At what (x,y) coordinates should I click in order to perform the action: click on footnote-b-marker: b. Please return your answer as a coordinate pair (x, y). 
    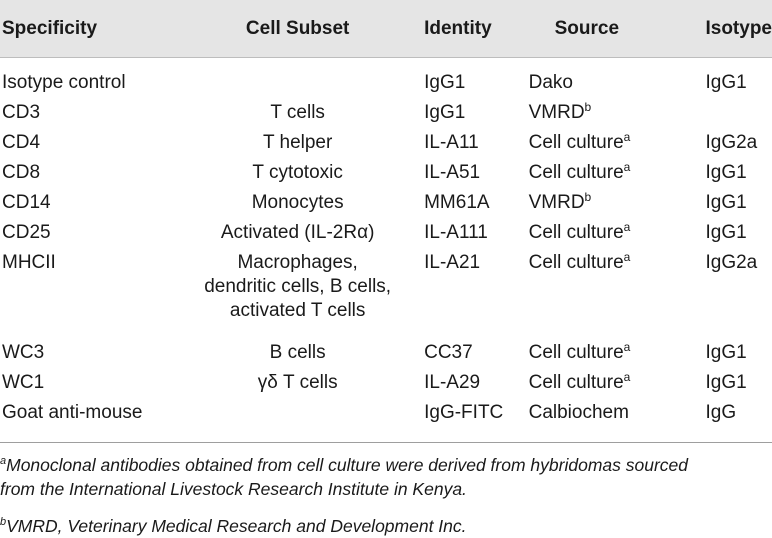
    Looking at the image, I should click on (3, 522).